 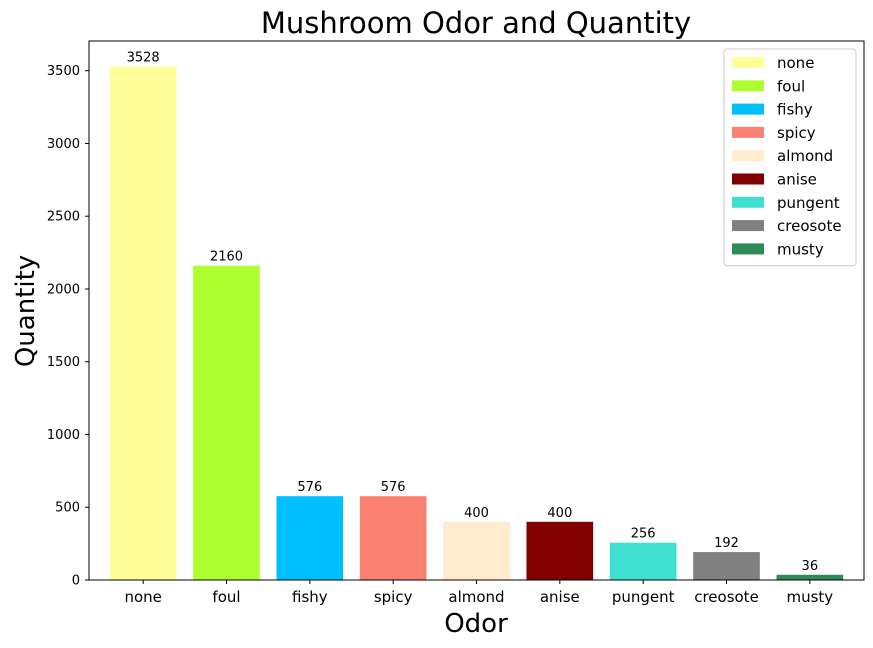 What do you see at coordinates (726, 543) in the screenshot?
I see `bar-value-label: 192` at bounding box center [726, 543].